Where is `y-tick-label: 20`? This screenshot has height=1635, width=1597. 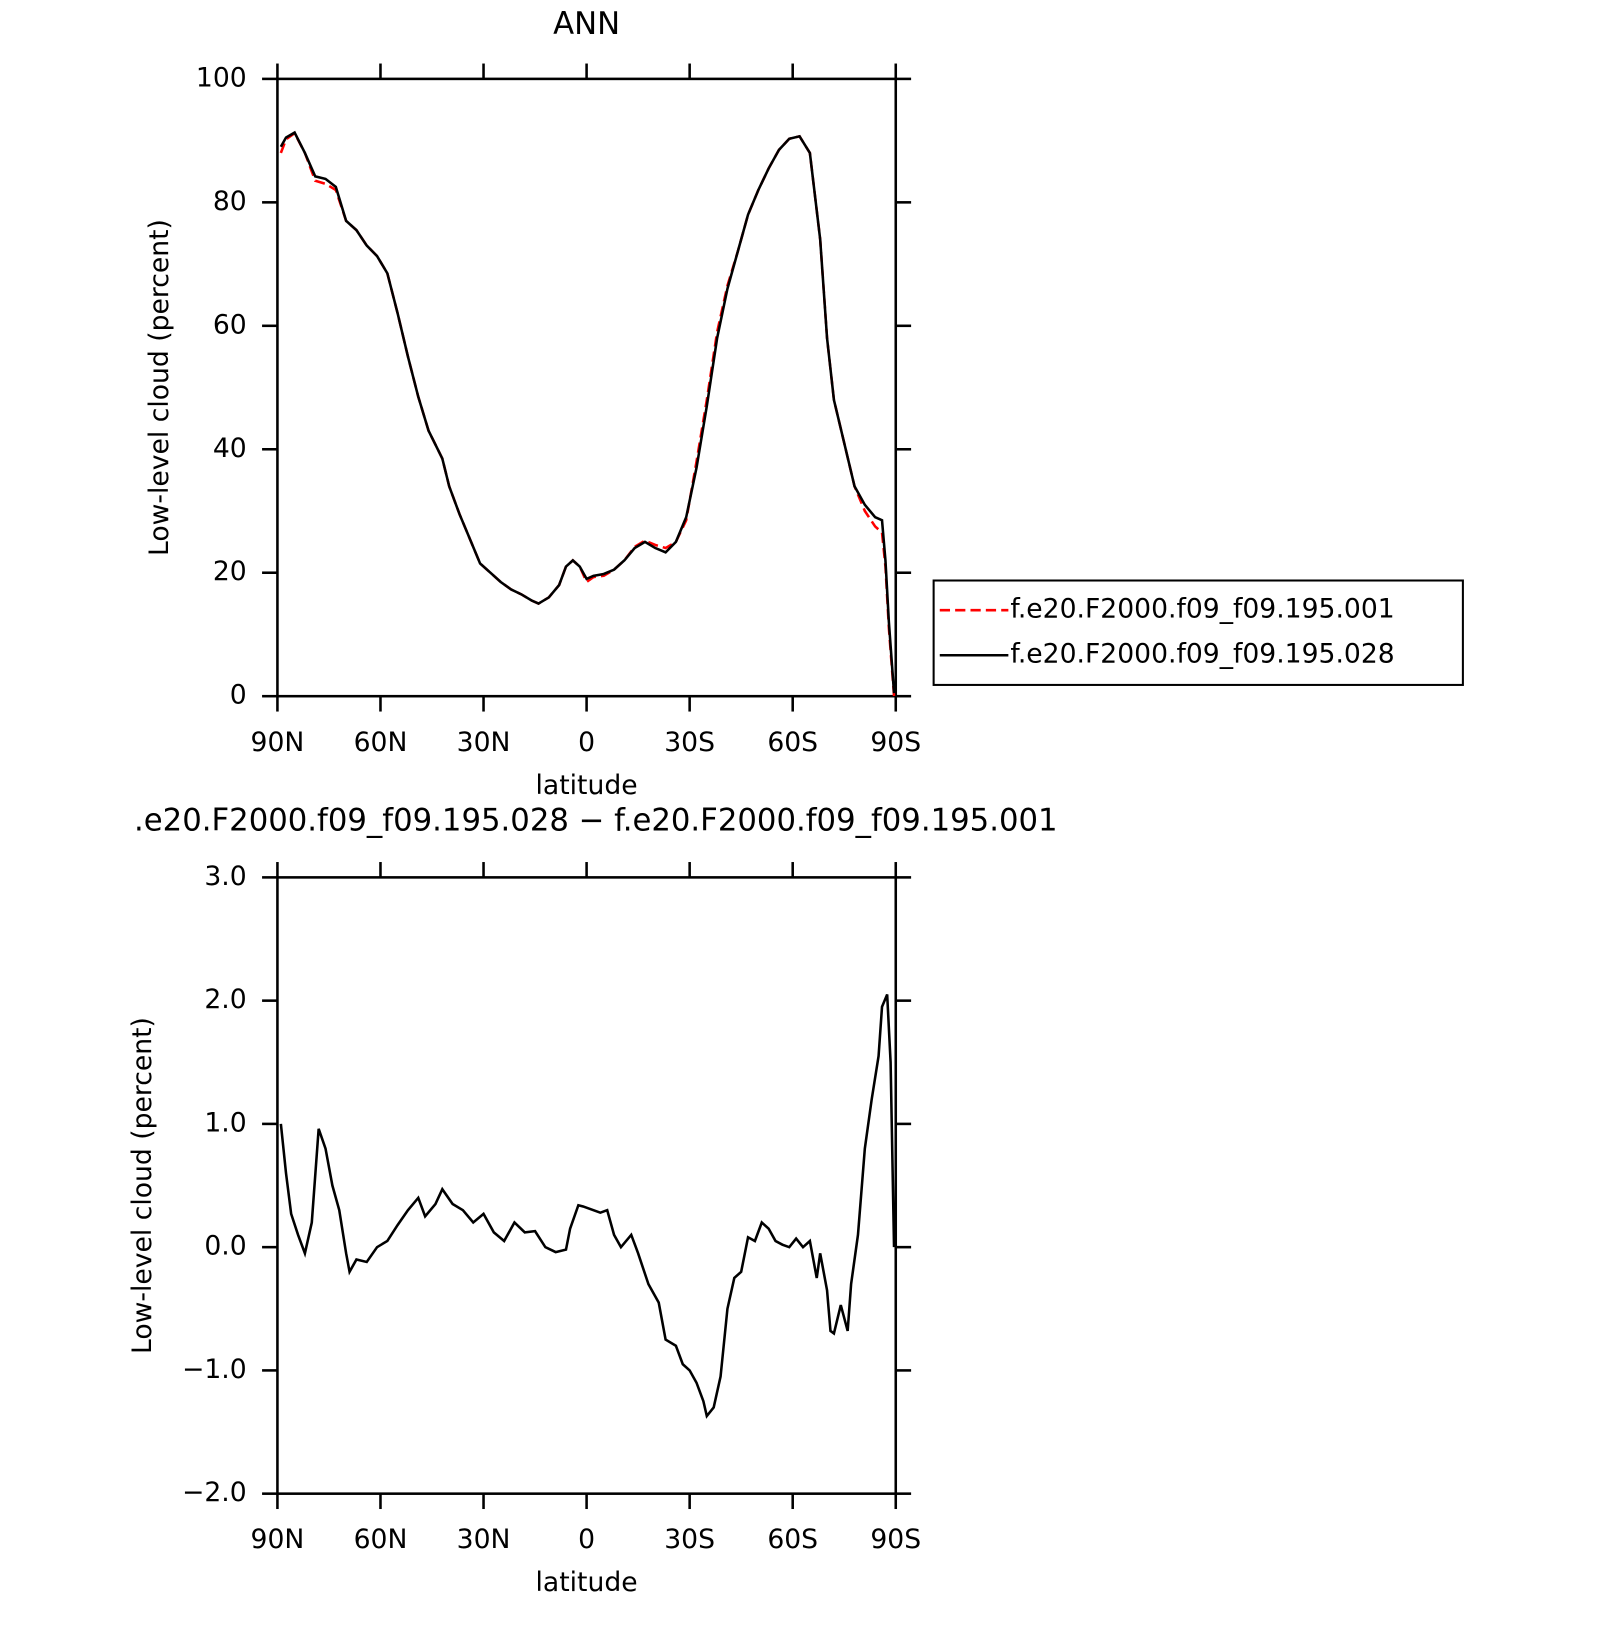
y-tick-label: 20 is located at coordinates (230, 571).